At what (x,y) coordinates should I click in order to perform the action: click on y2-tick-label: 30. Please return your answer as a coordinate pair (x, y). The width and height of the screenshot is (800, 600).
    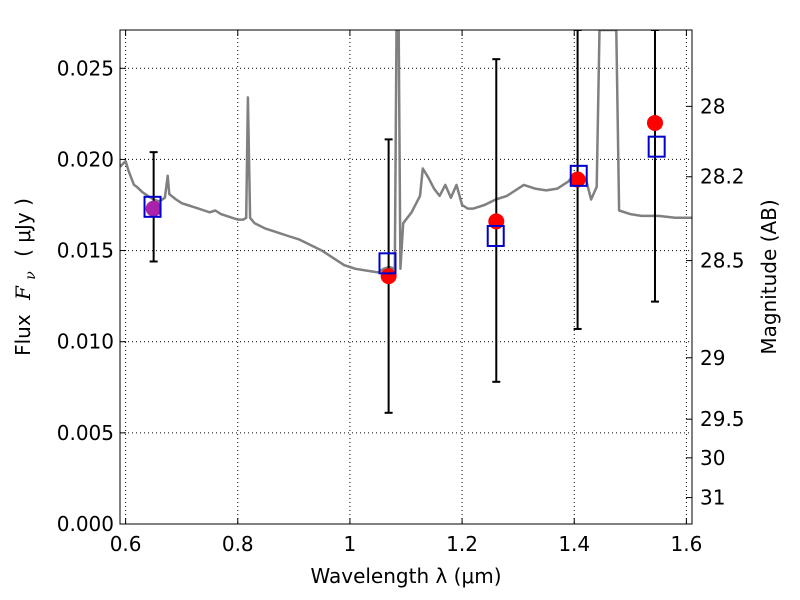
    Looking at the image, I should click on (712, 458).